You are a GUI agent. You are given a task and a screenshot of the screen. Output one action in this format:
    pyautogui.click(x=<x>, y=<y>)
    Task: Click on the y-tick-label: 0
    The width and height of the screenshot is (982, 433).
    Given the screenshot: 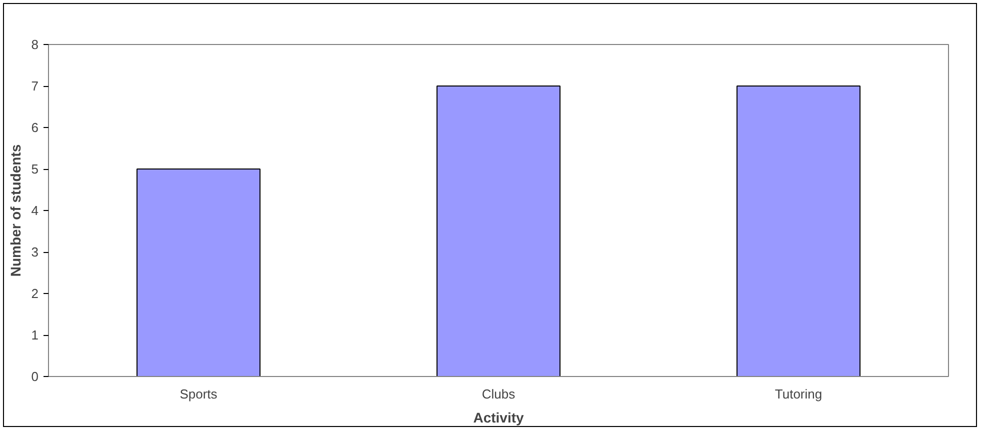 What is the action you would take?
    pyautogui.click(x=35, y=376)
    